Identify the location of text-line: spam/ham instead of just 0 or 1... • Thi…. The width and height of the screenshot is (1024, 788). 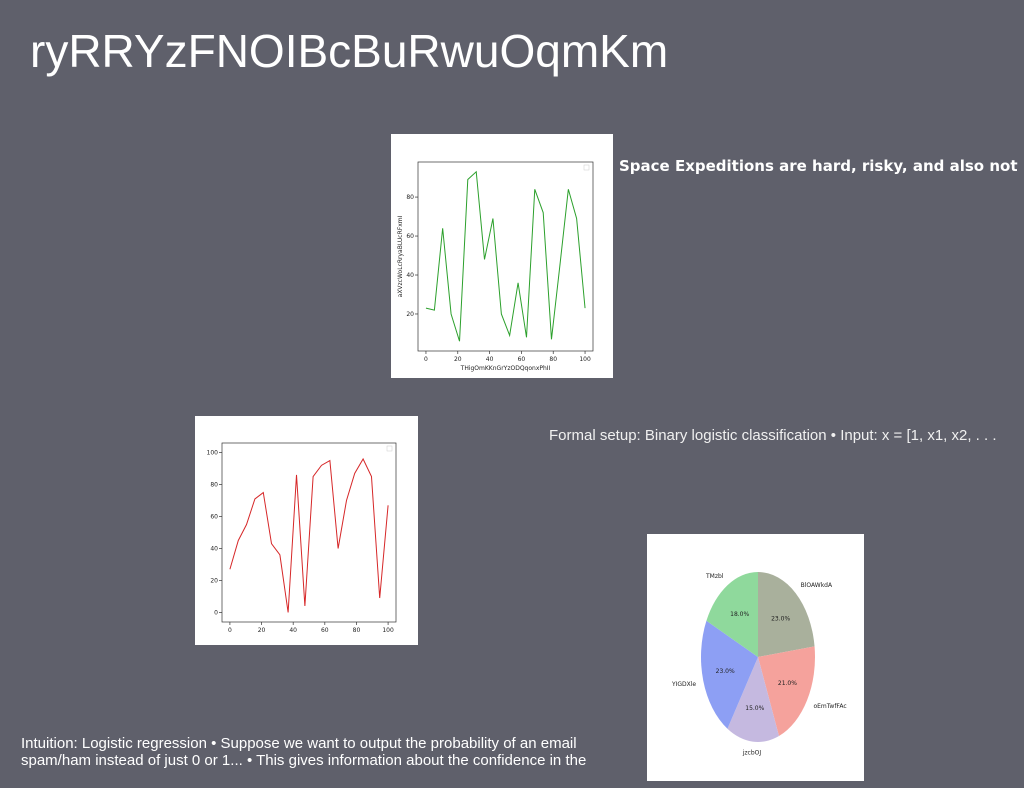
(304, 760).